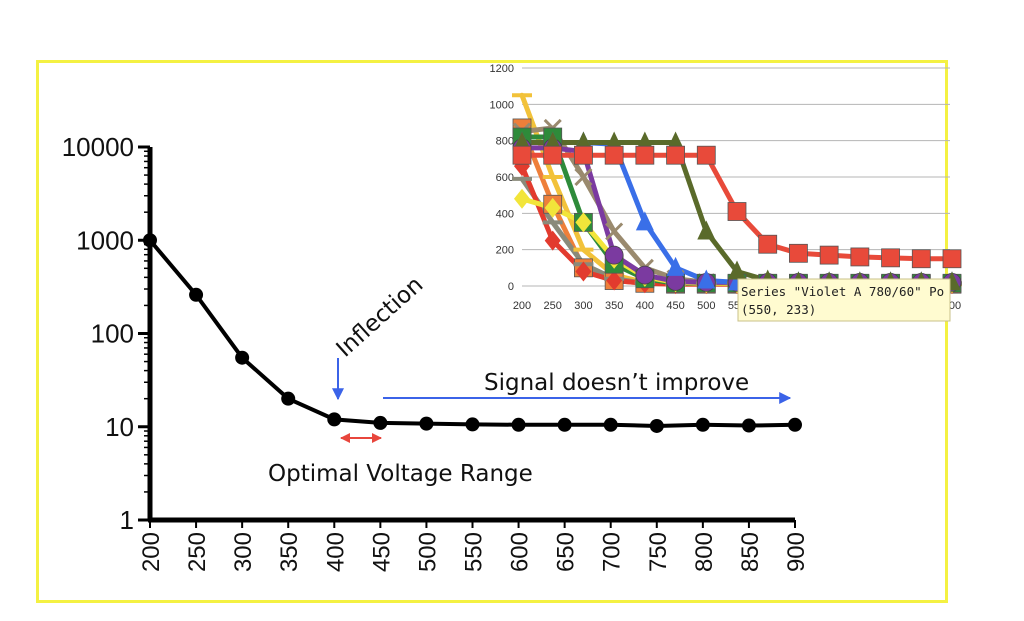 This screenshot has height=621, width=1024. What do you see at coordinates (380, 317) in the screenshot?
I see `inflection-label: Inflection` at bounding box center [380, 317].